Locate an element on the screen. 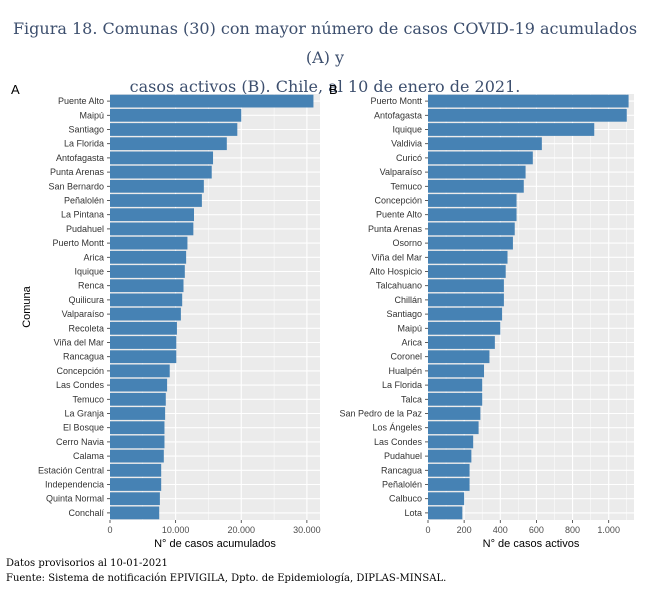 This screenshot has height=597, width=650. panel-b-bar-curico is located at coordinates (480, 158).